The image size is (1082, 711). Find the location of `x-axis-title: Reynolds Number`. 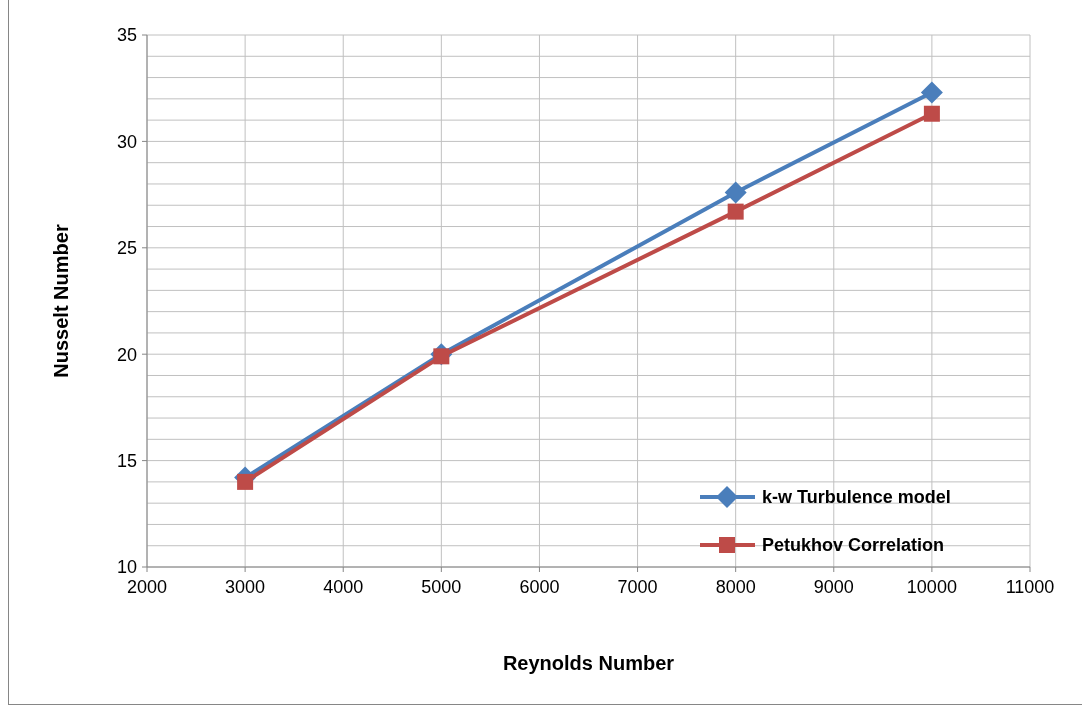

x-axis-title: Reynolds Number is located at coordinates (588, 663).